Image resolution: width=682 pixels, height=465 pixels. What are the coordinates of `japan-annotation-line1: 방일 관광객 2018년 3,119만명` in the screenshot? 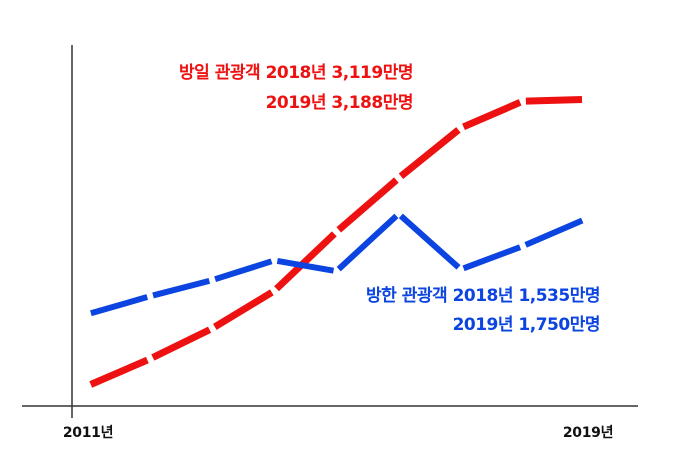 It's located at (296, 73).